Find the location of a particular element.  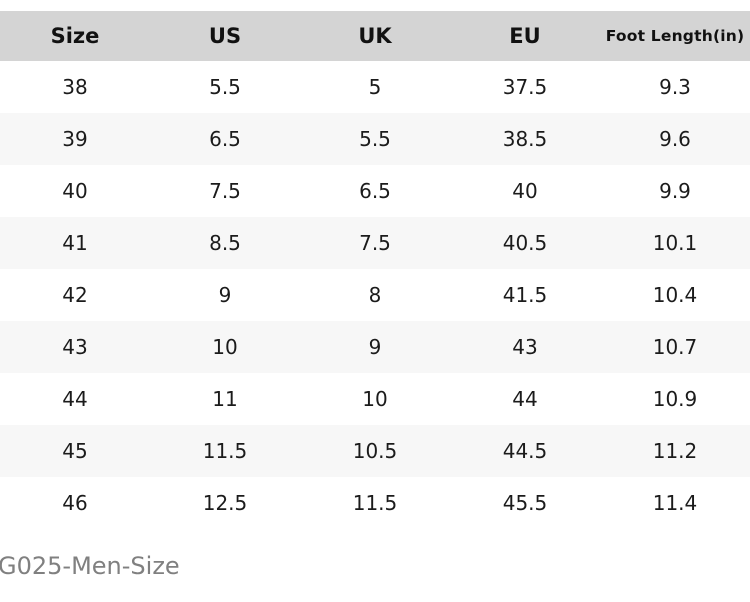

size-cell: 40 is located at coordinates (75, 191).